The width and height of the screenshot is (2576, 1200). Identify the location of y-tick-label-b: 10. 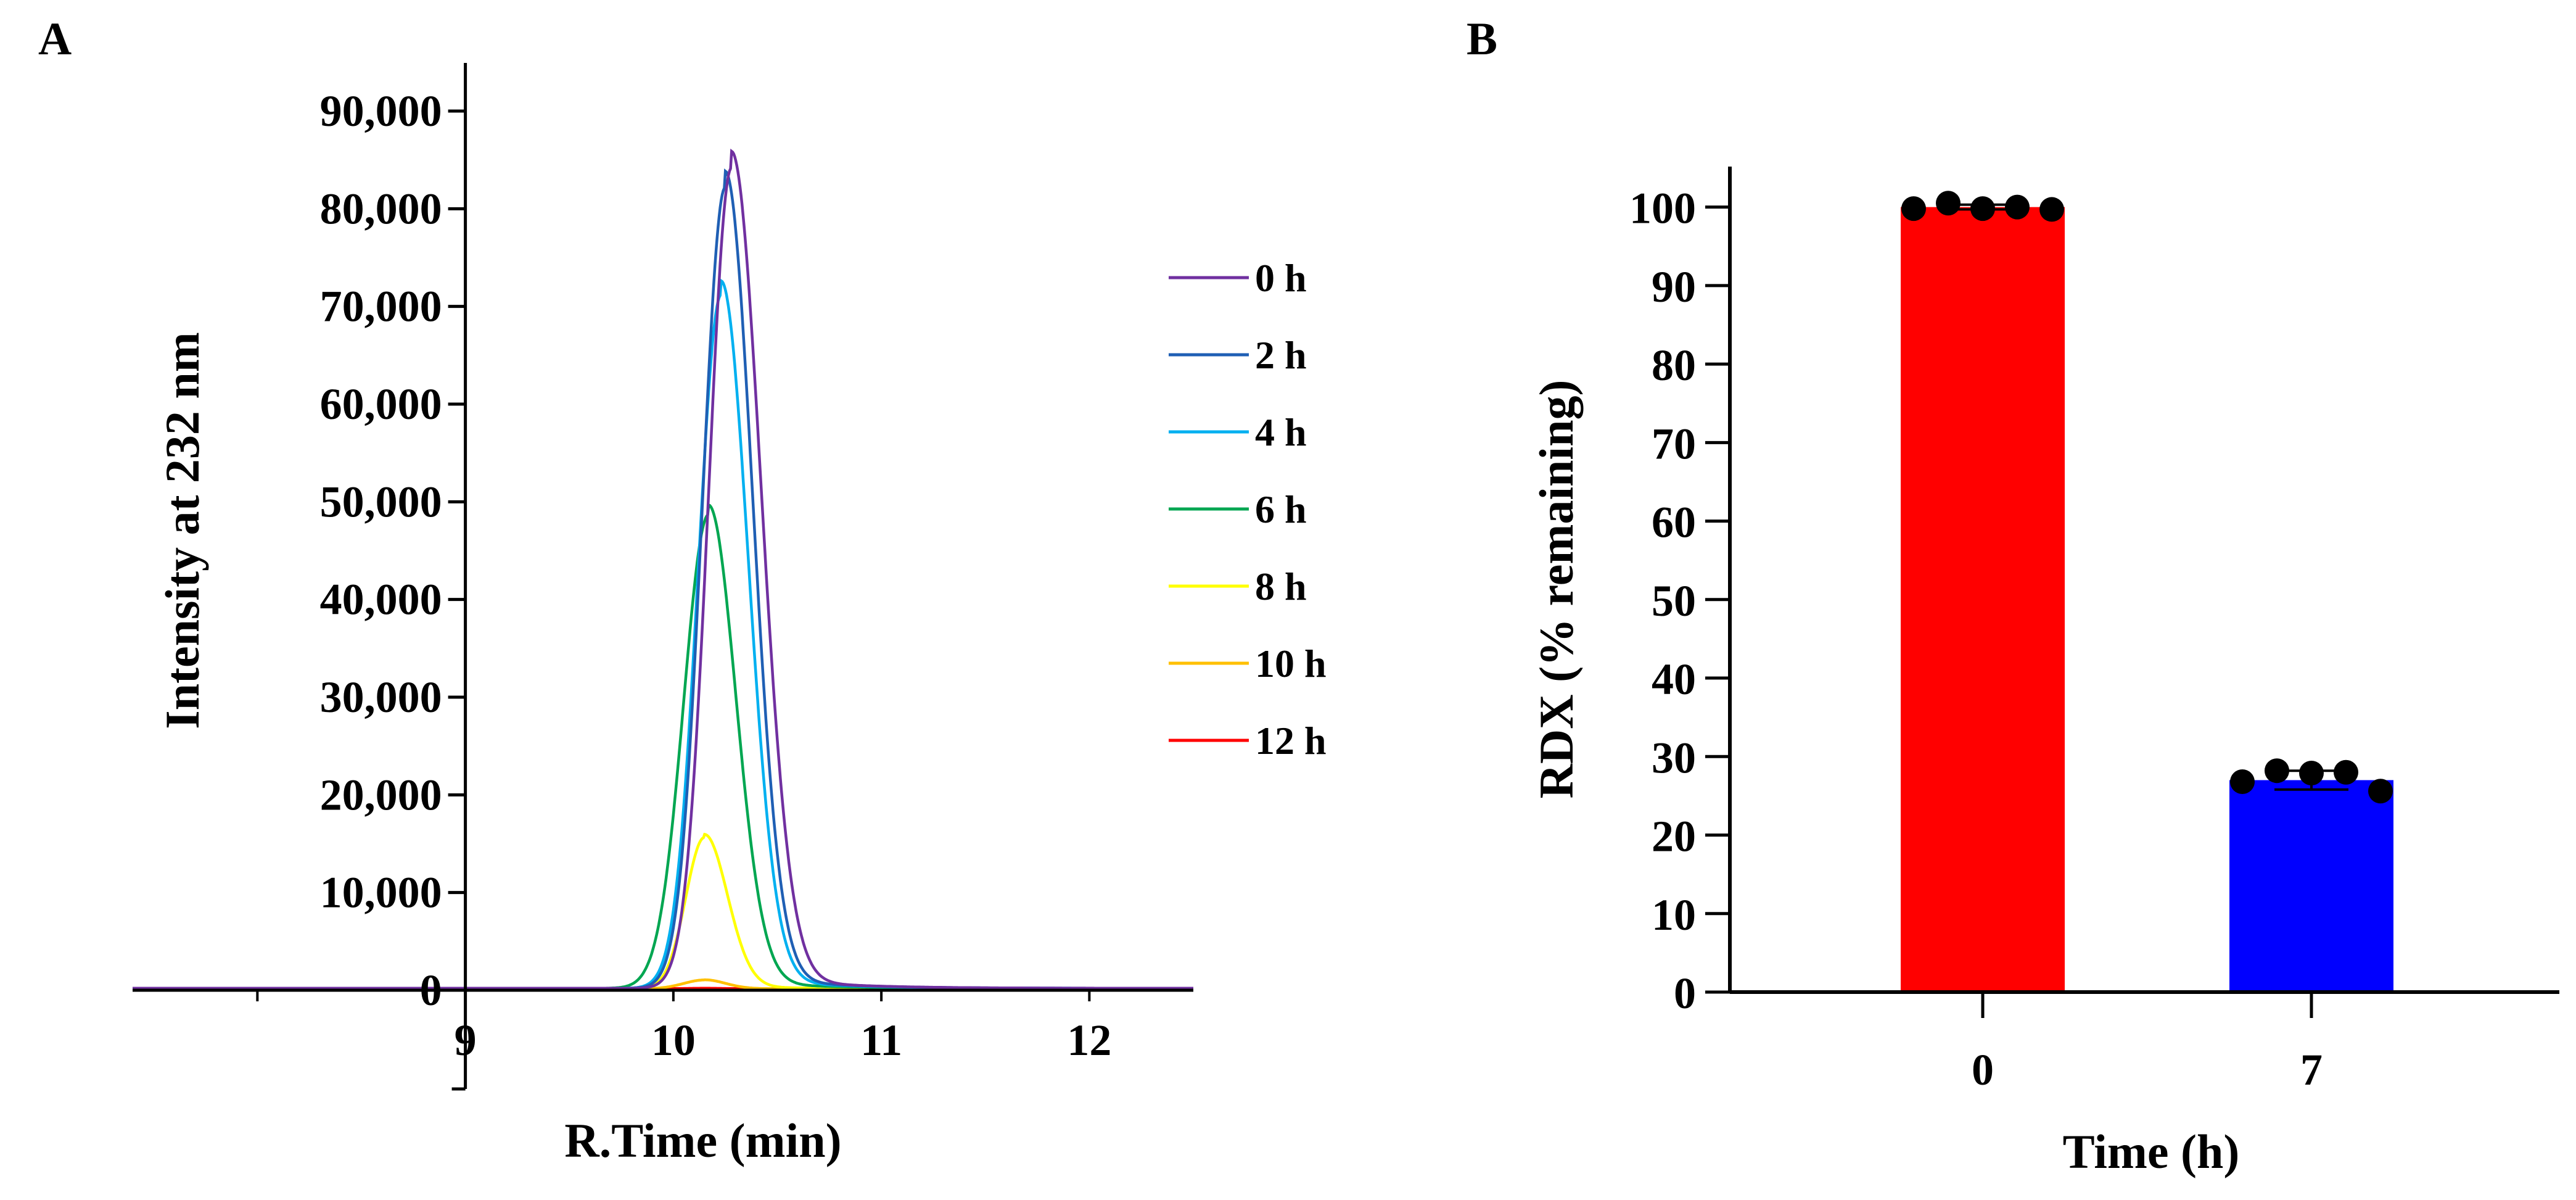
(1674, 915).